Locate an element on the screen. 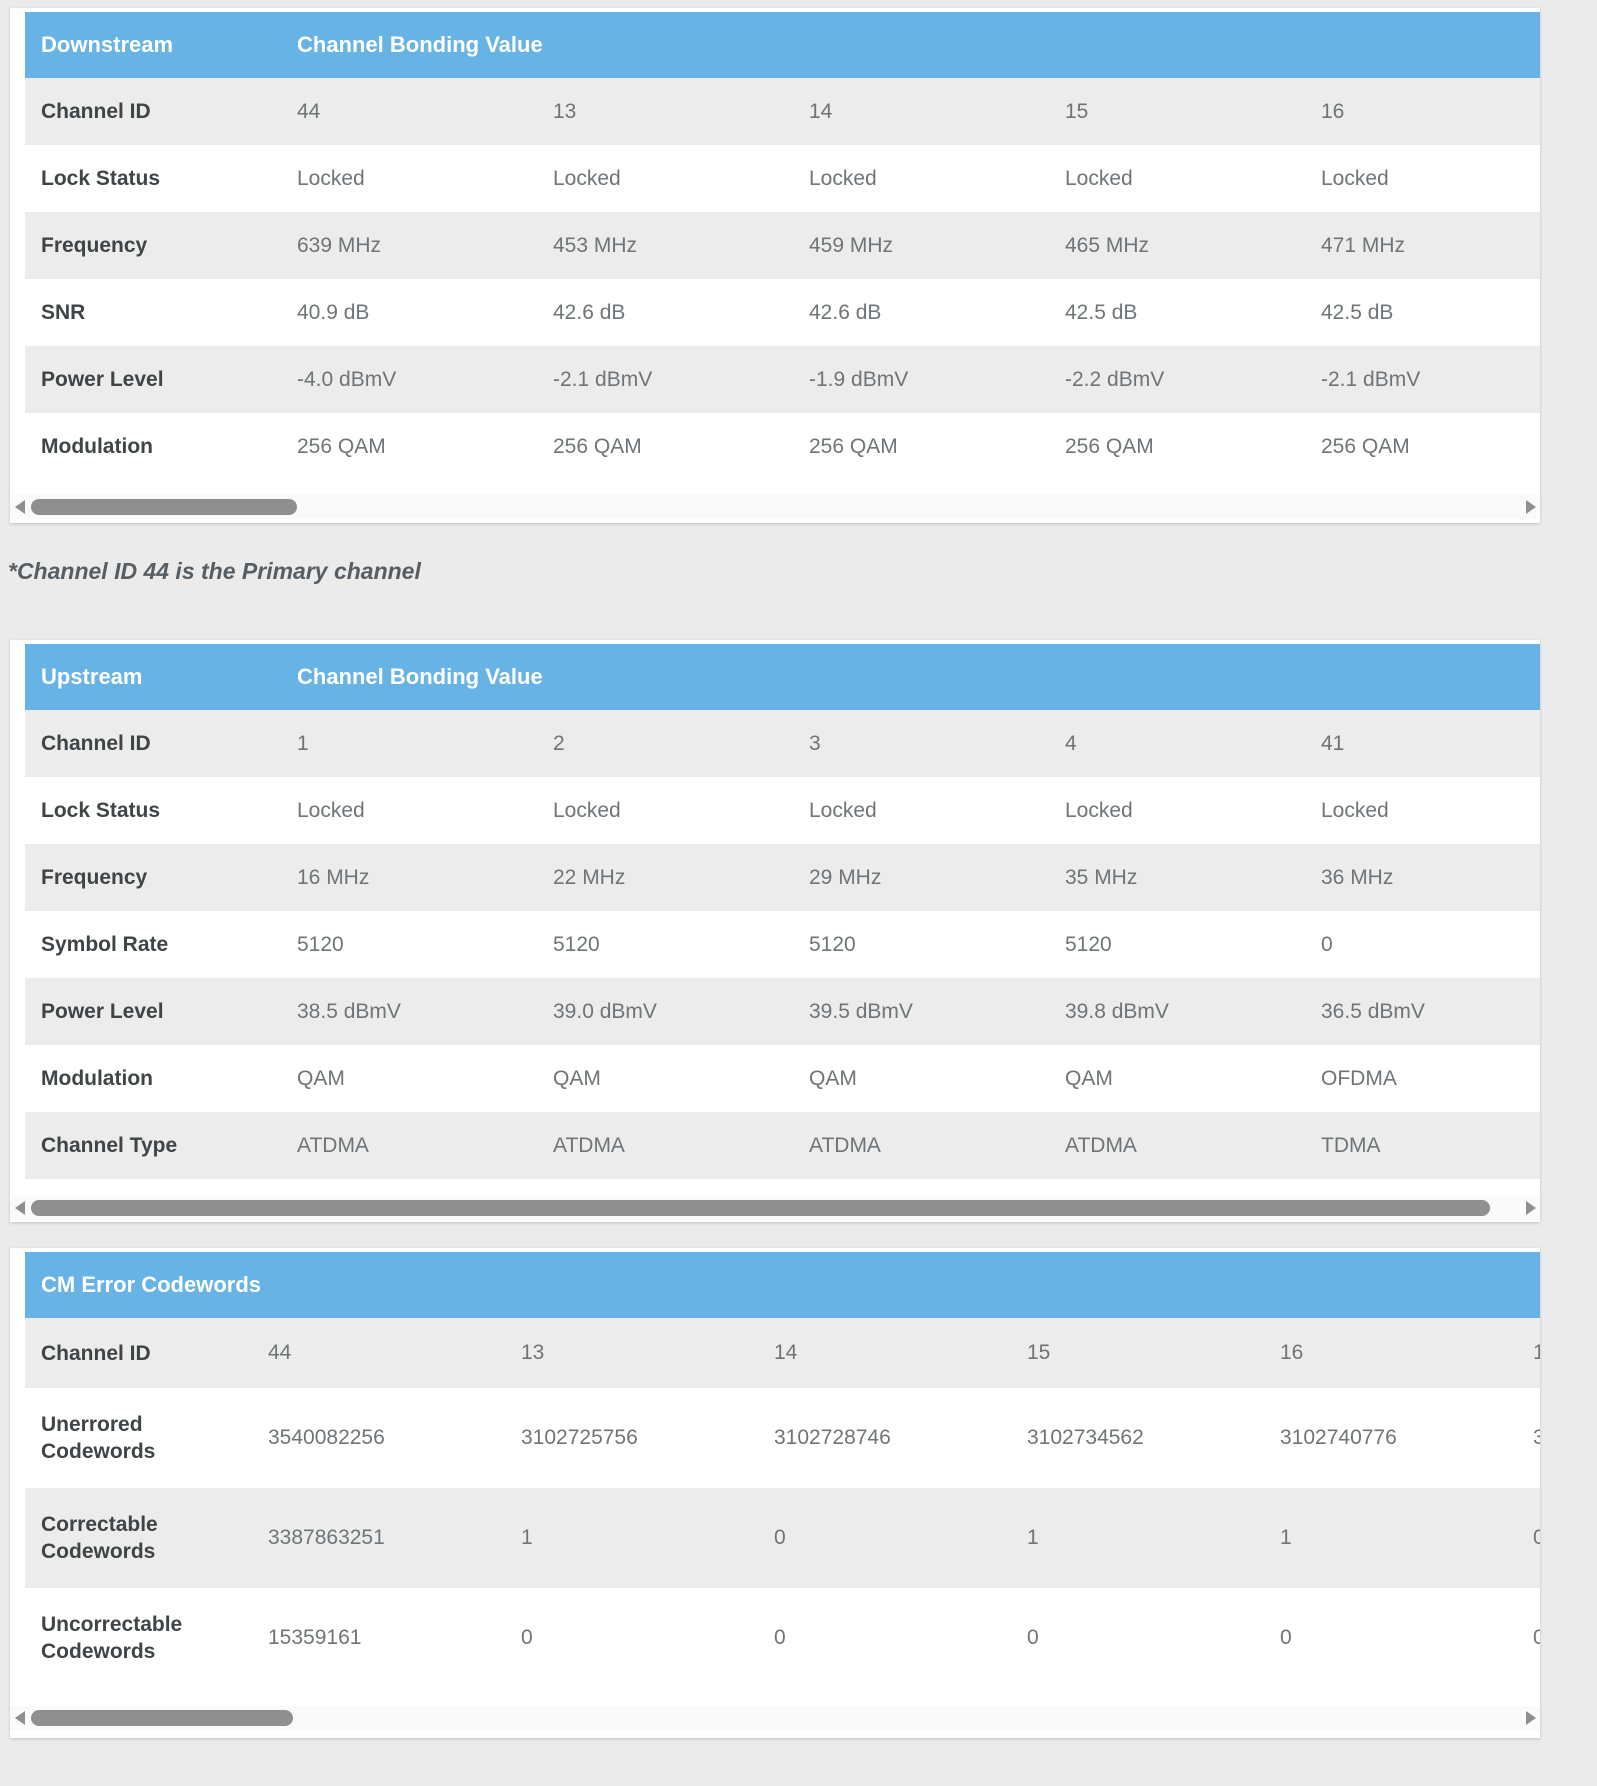 This screenshot has height=1786, width=1597. cell-value: 3387863251 is located at coordinates (326, 1537).